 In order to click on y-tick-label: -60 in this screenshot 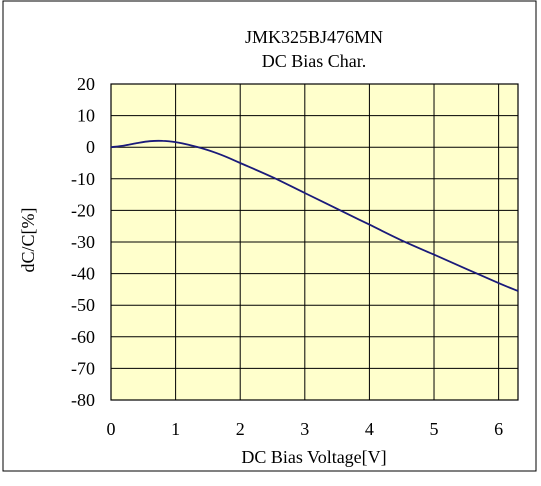, I will do `click(83, 337)`.